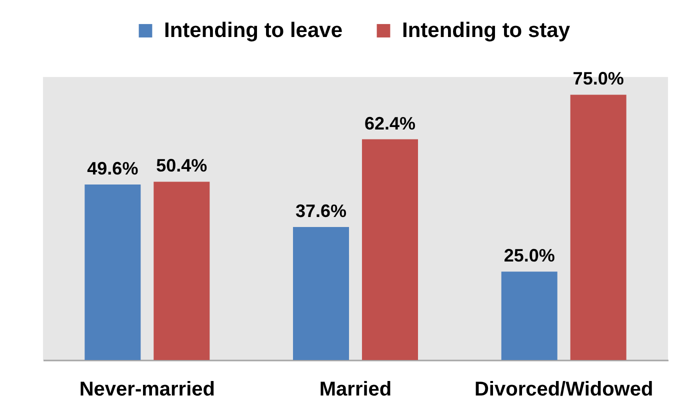 The width and height of the screenshot is (692, 419). What do you see at coordinates (253, 30) in the screenshot?
I see `legend-label: Intending to leave` at bounding box center [253, 30].